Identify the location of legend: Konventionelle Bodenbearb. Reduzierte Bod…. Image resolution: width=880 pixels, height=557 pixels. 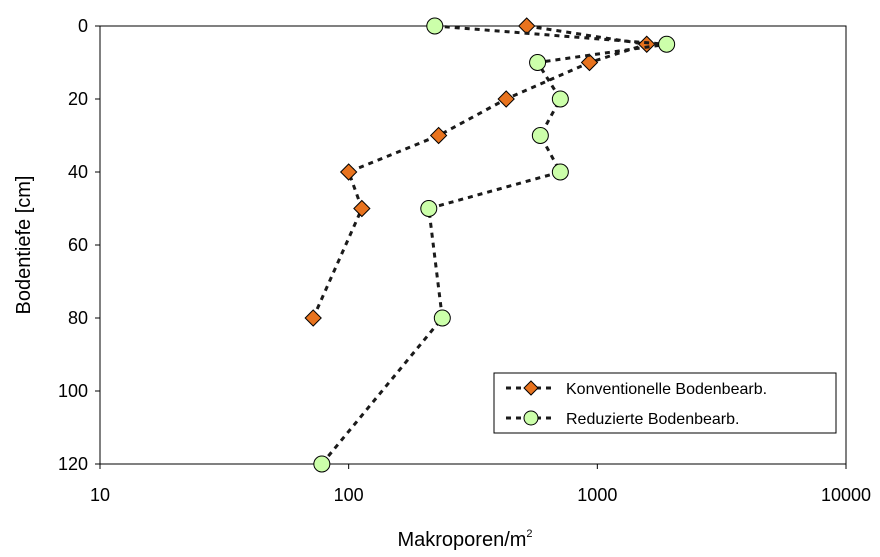
(665, 403).